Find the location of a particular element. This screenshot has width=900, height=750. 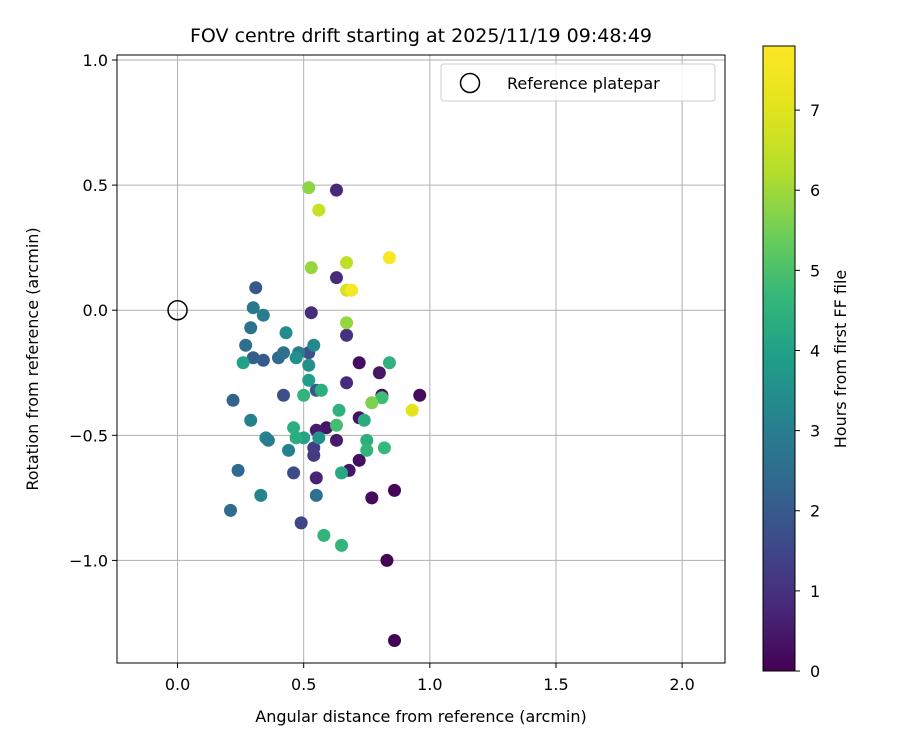

y-axis-ticks: 1.0 0.5 0.0 −0.5 −1.0 is located at coordinates (93, 310).